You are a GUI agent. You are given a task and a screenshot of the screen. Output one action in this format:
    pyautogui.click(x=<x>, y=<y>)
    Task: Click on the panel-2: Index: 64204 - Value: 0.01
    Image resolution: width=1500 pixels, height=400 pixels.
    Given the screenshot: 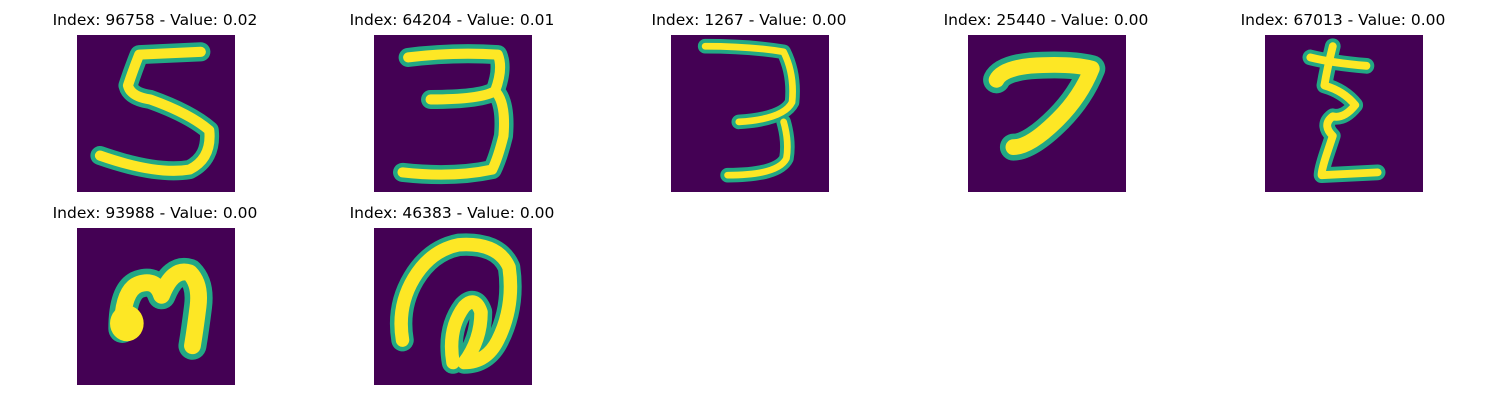 What is the action you would take?
    pyautogui.click(x=447, y=96)
    